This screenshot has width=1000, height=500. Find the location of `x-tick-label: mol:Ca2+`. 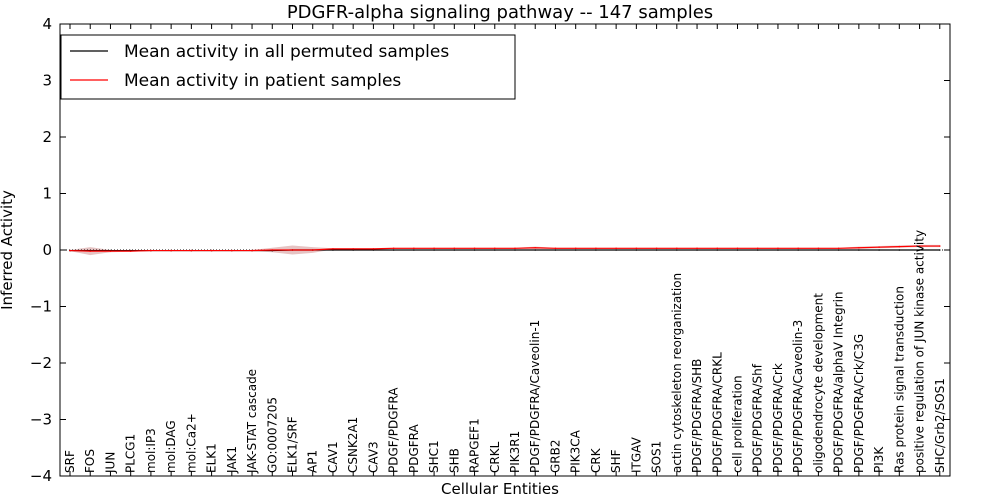

x-tick-label: mol:Ca2+ is located at coordinates (191, 443).